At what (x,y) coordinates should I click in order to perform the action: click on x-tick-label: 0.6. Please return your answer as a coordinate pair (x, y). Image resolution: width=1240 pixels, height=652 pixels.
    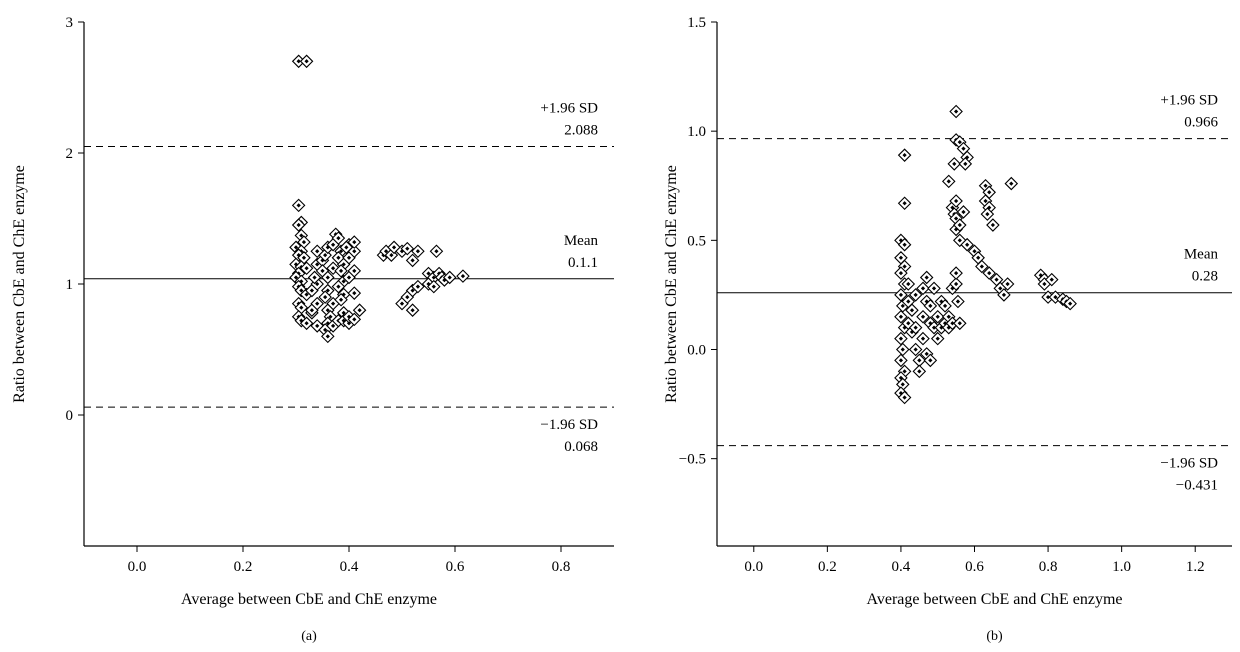
    Looking at the image, I should click on (455, 567).